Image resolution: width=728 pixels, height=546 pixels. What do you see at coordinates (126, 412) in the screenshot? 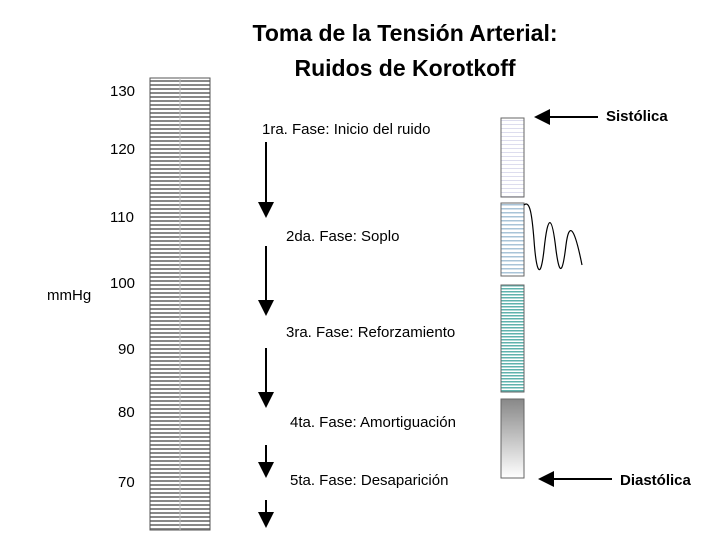
I see `scale-label: 80` at bounding box center [126, 412].